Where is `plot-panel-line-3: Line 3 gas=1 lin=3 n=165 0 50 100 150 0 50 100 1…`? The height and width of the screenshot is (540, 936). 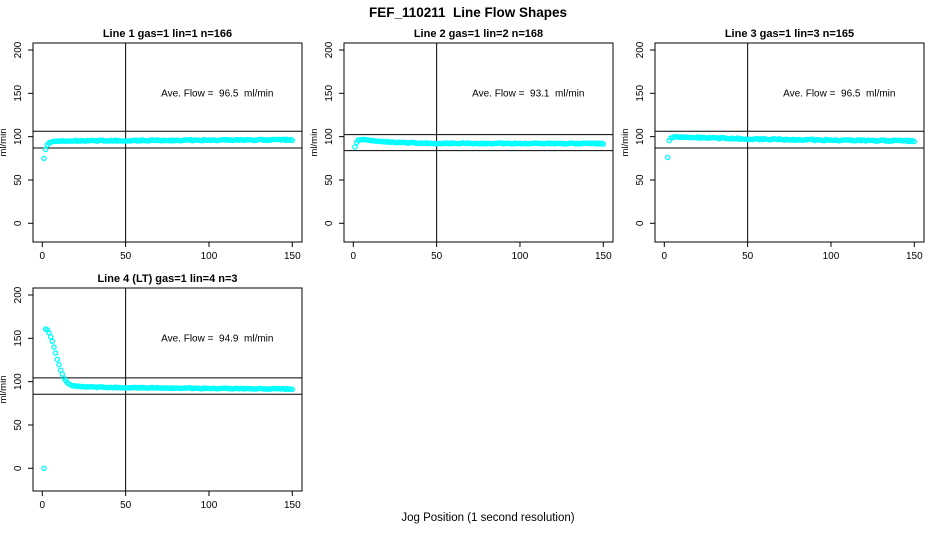
plot-panel-line-3: Line 3 gas=1 lin=3 n=165 0 50 100 150 0 50 100 1… is located at coordinates (772, 145).